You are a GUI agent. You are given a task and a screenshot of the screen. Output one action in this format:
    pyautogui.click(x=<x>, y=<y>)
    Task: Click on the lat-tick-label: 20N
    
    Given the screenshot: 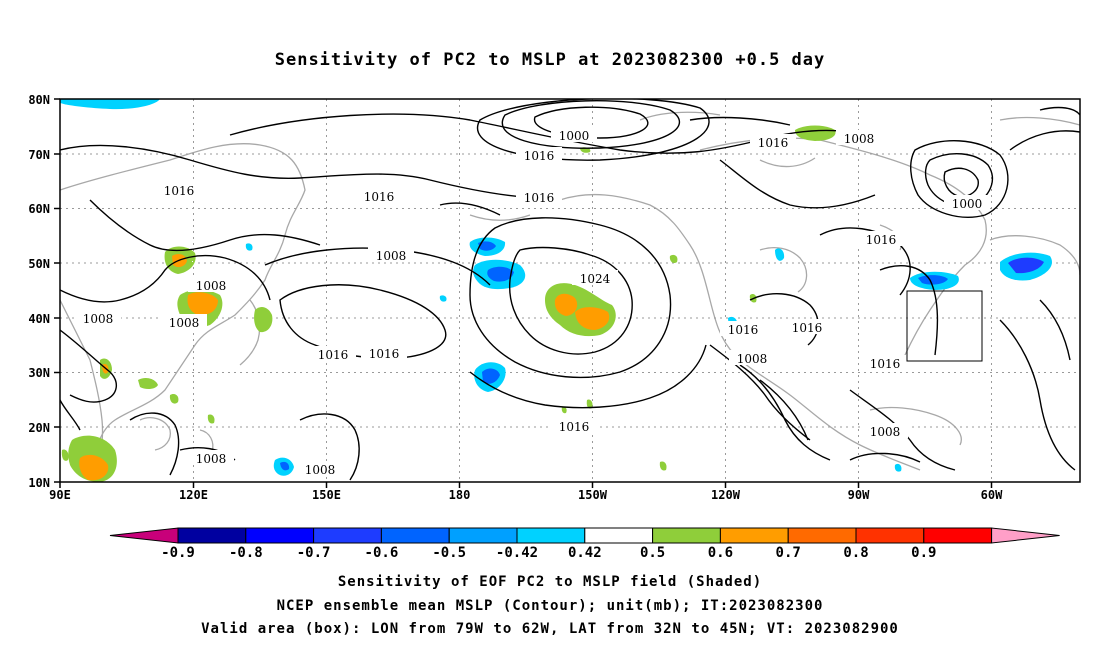 What is the action you would take?
    pyautogui.click(x=39, y=428)
    